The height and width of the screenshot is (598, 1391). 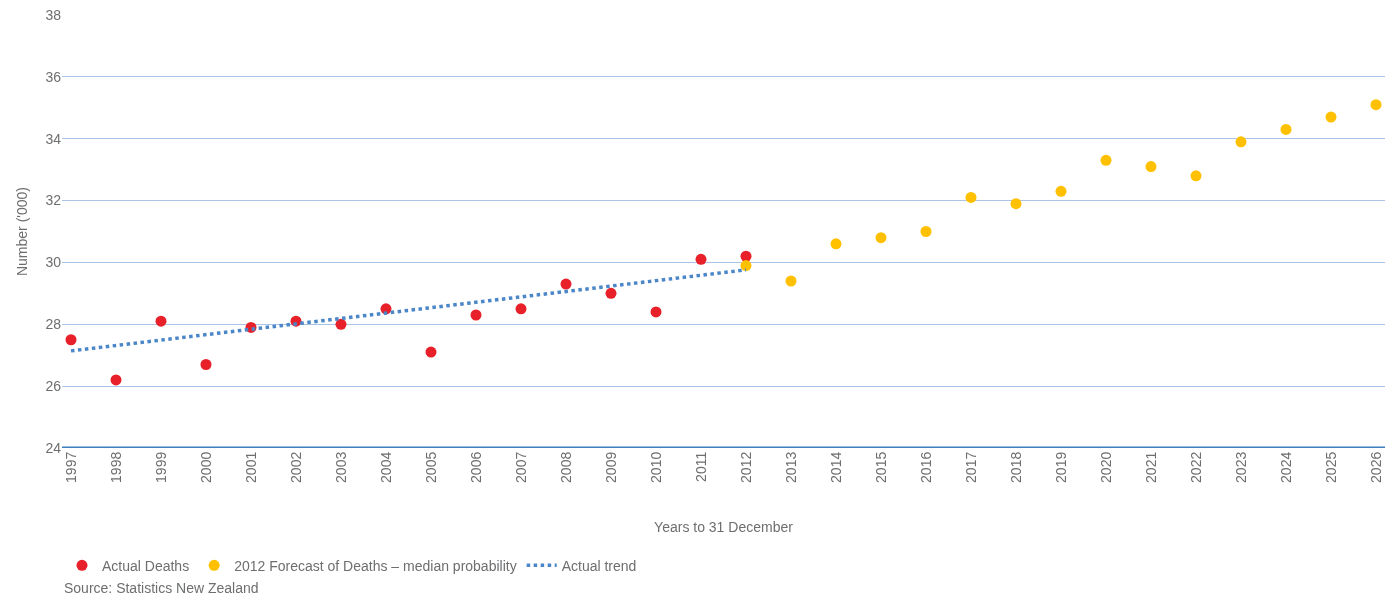 What do you see at coordinates (565, 467) in the screenshot?
I see `x-tick-label: 2008` at bounding box center [565, 467].